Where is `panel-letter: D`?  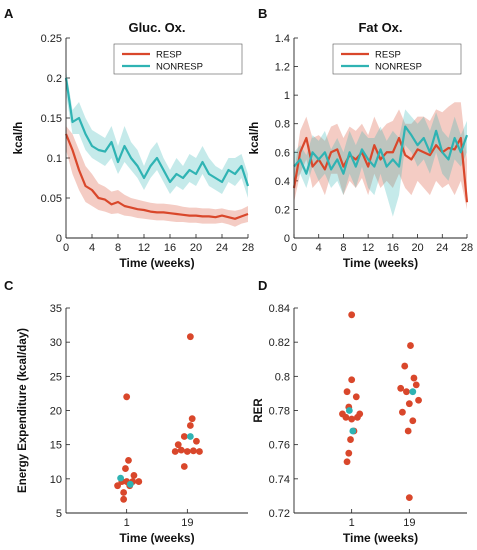 panel-letter: D is located at coordinates (262, 285).